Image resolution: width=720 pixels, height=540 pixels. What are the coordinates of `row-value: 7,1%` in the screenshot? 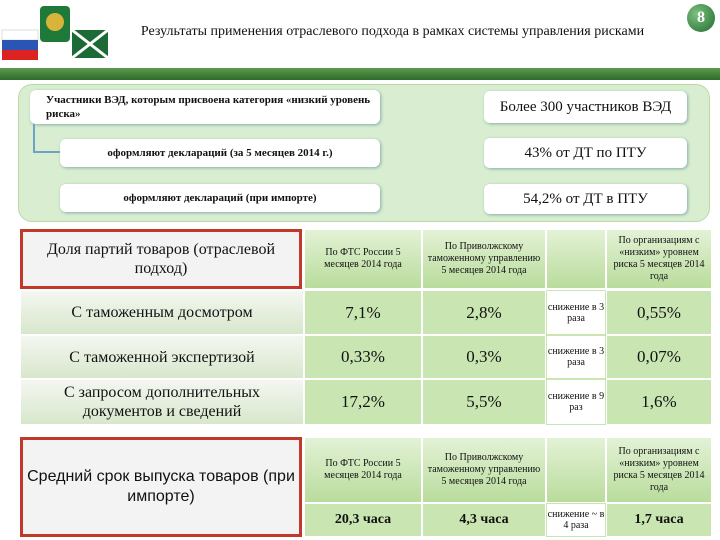 It's located at (363, 312).